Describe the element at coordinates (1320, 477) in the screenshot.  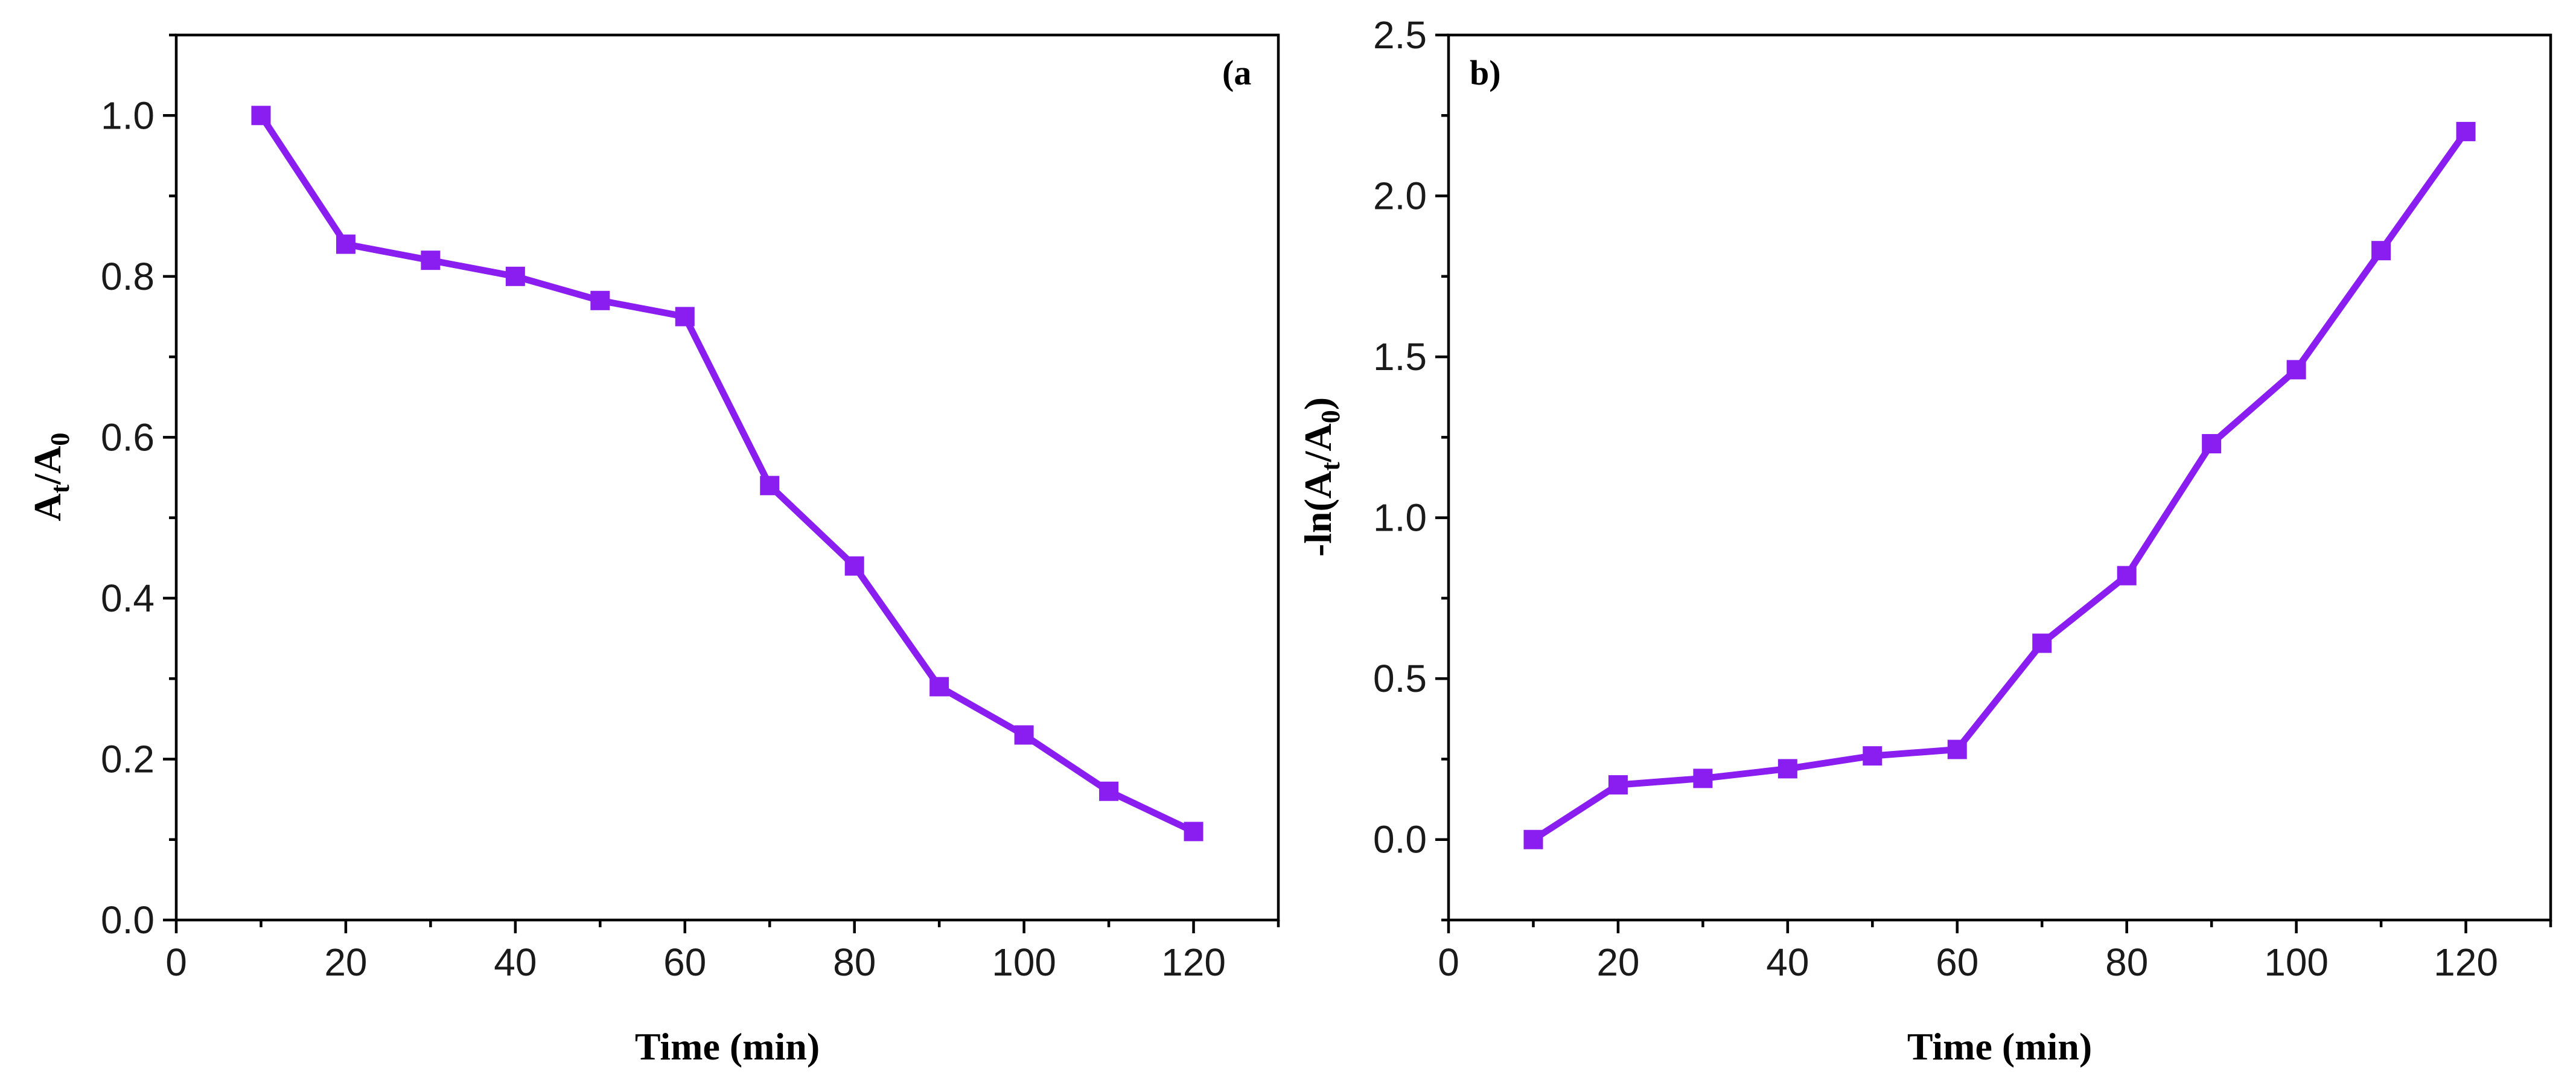
I see `y-axis-title-b: -ln(At/A0)` at that location.